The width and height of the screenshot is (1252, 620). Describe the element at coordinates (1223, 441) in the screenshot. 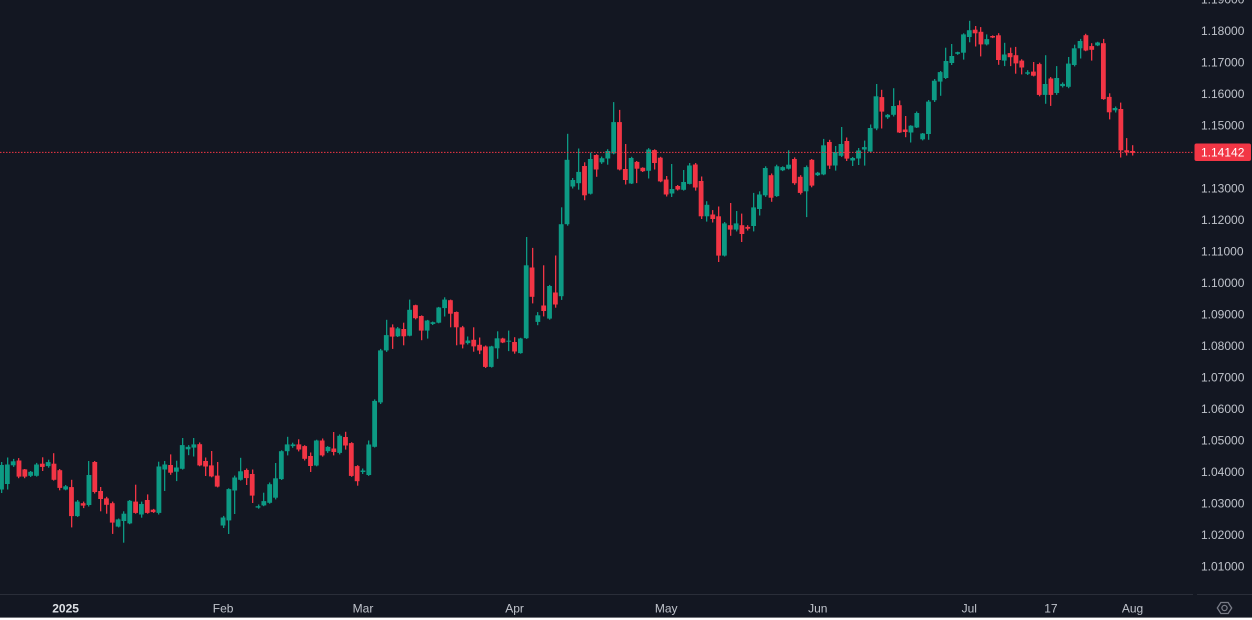

I see `svg-text: 1.05000` at that location.